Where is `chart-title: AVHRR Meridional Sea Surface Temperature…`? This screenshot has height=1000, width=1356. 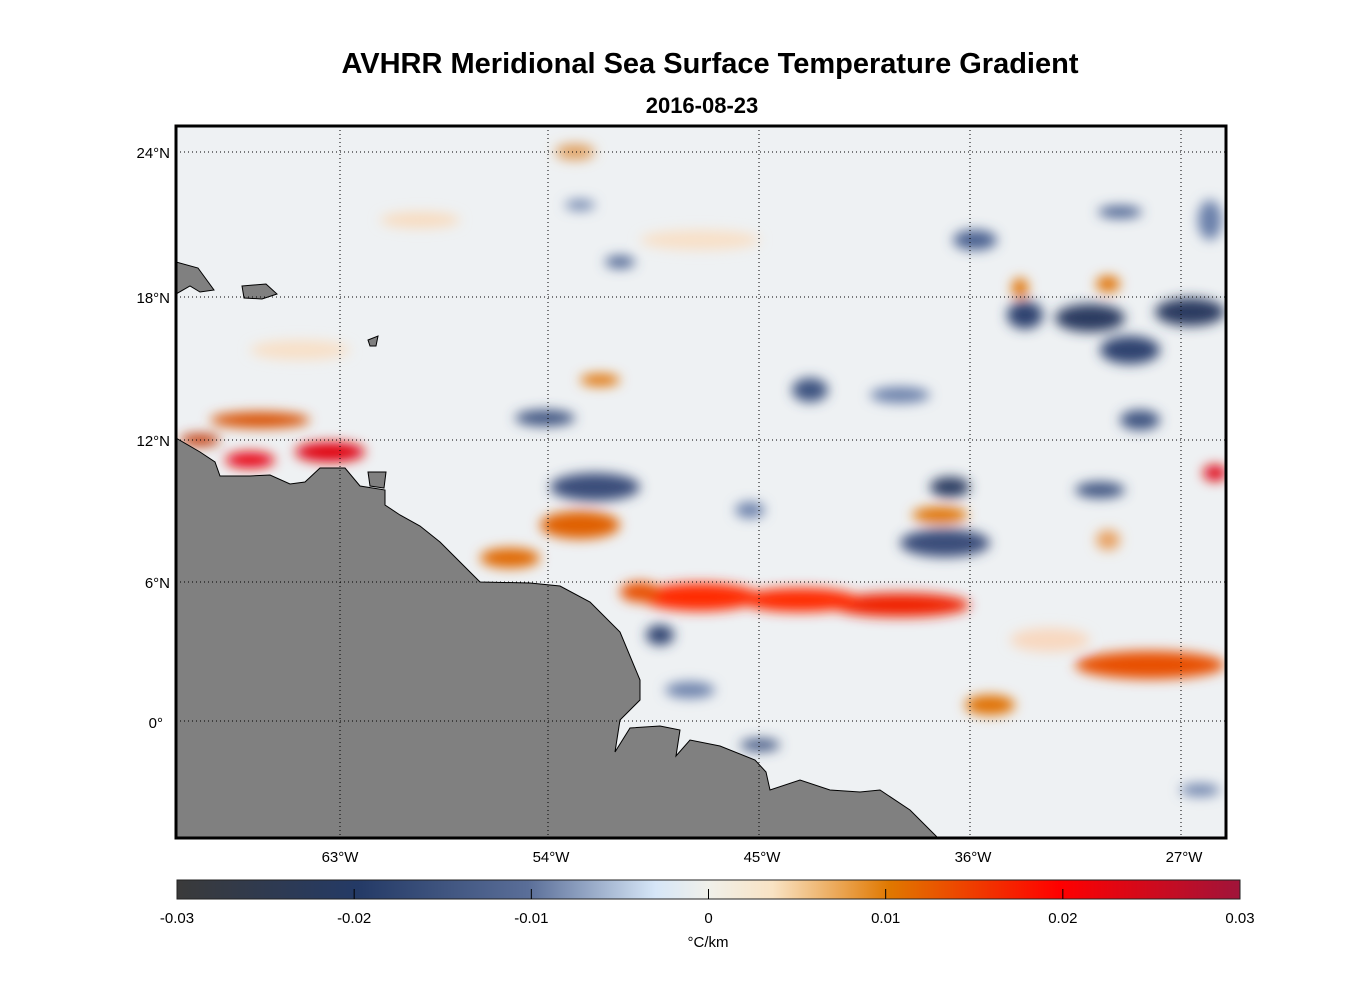
chart-title: AVHRR Meridional Sea Surface Temperature… is located at coordinates (710, 64).